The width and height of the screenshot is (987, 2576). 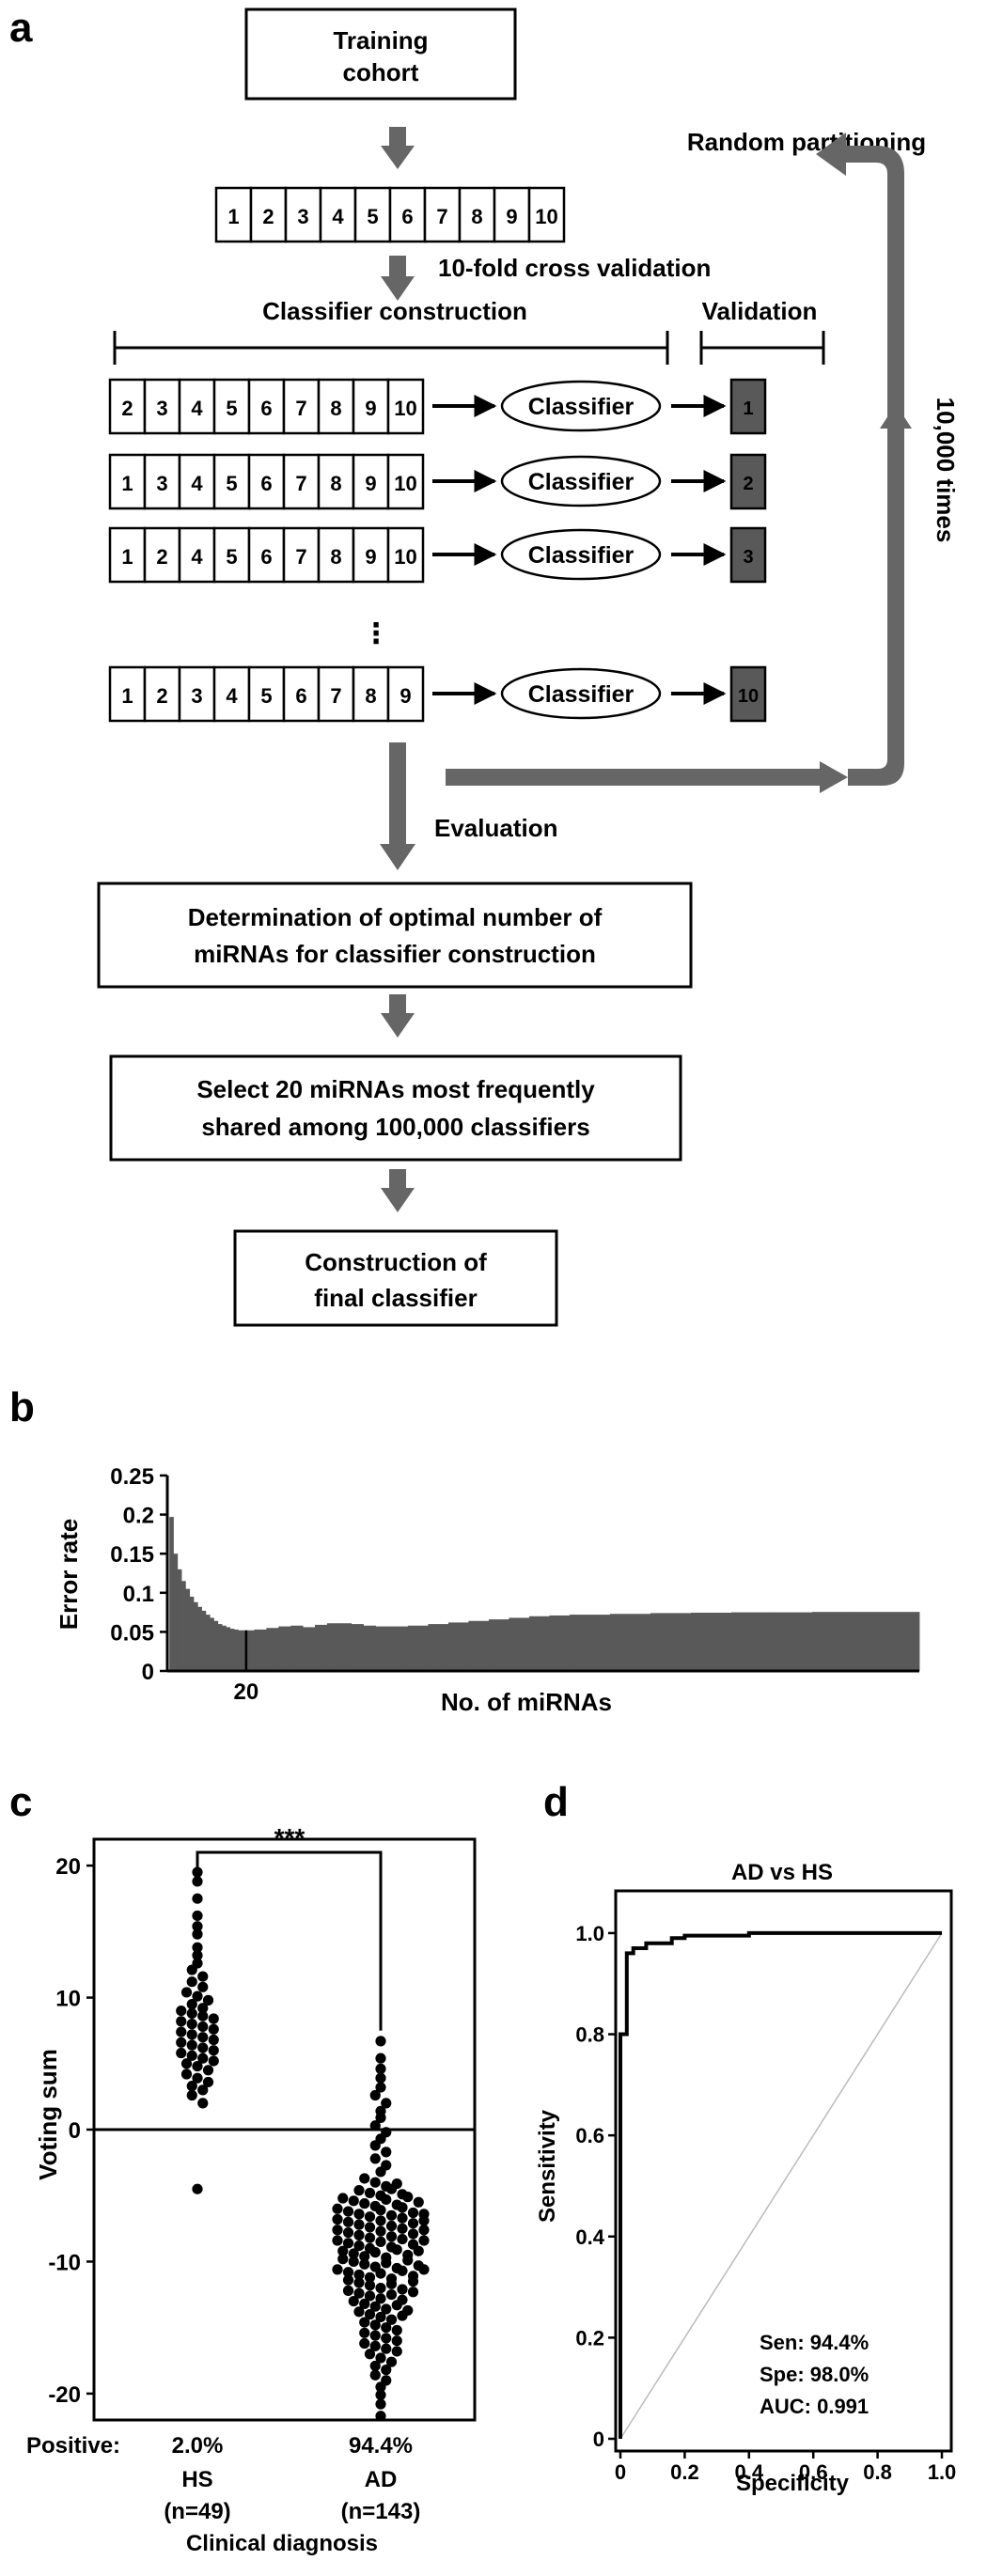 I want to click on positive-label: Positive:, so click(x=73, y=2446).